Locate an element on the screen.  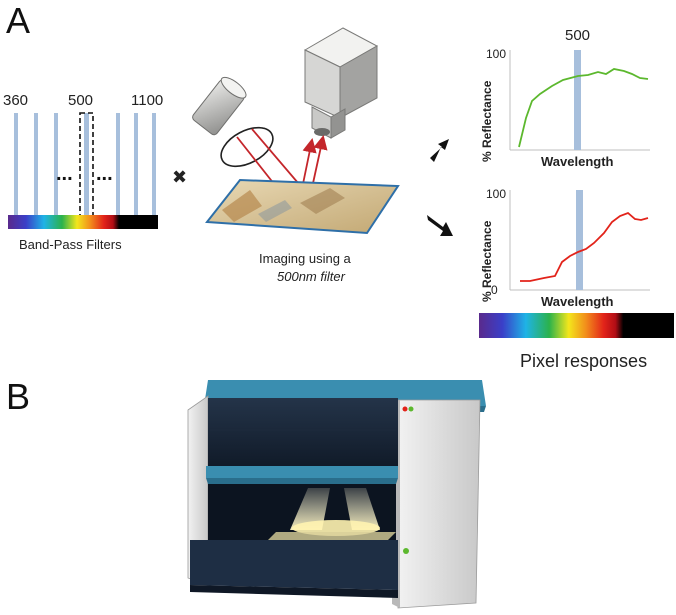
imaging-caption-line2: 500nm filter is located at coordinates (311, 276).